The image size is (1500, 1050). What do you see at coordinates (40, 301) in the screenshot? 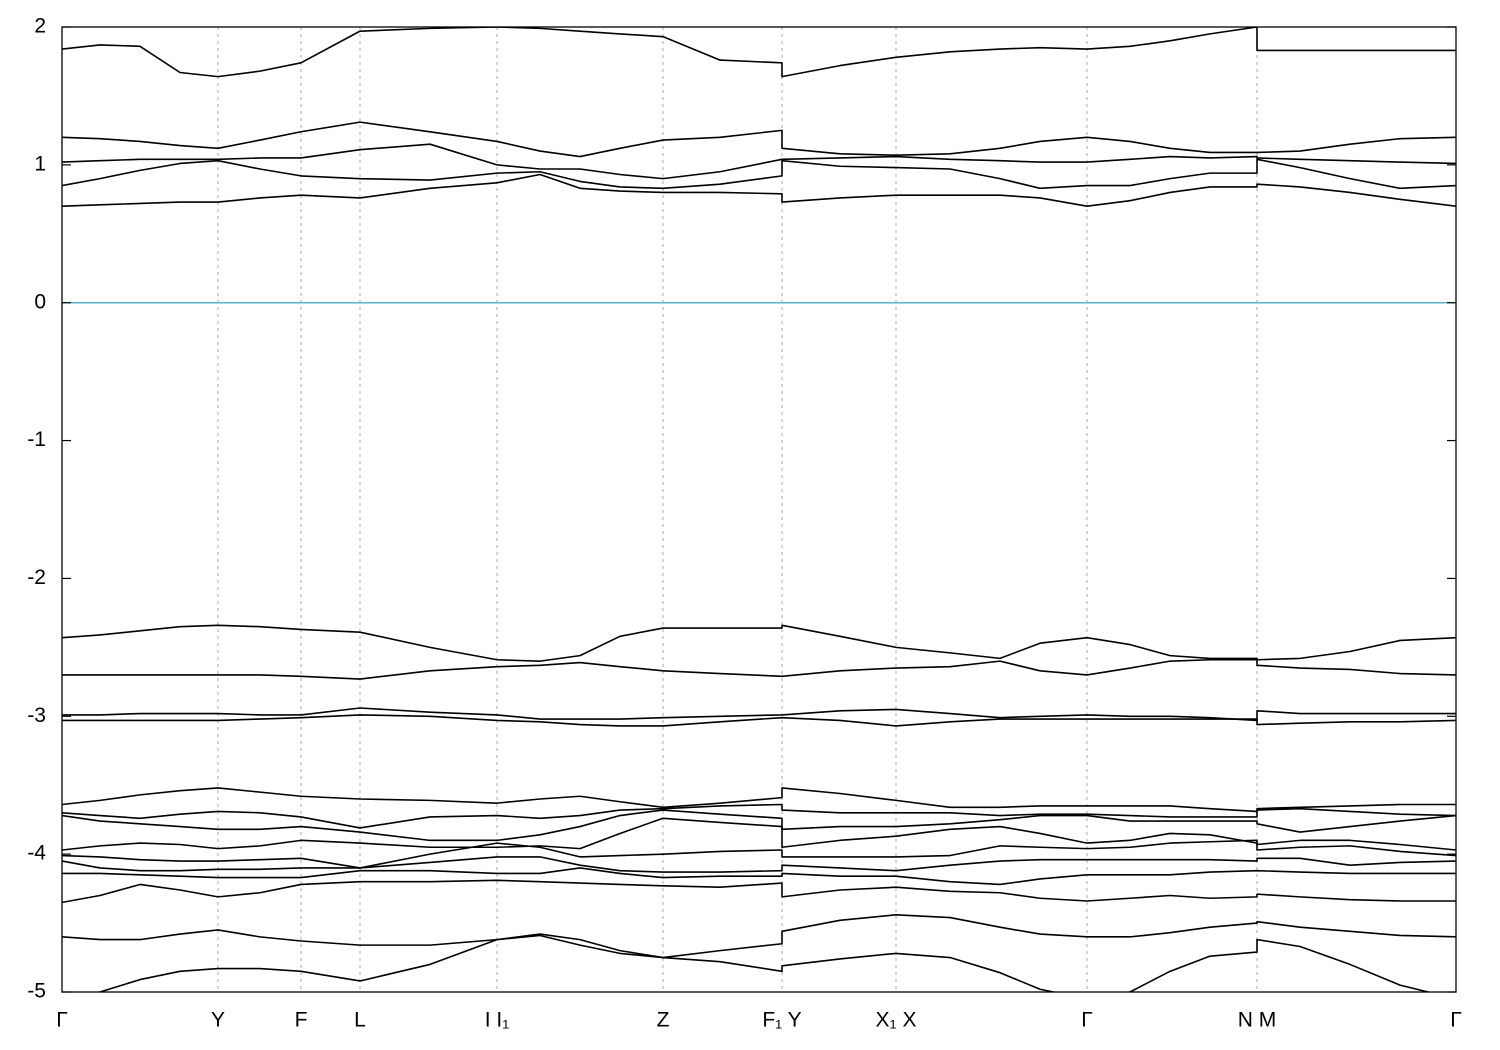
I see `y-tick-label: 0` at bounding box center [40, 301].